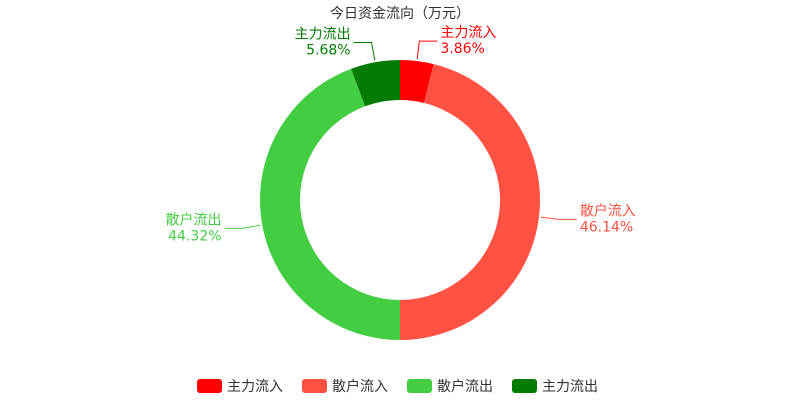  I want to click on legend-label: 散户流出, so click(465, 386).